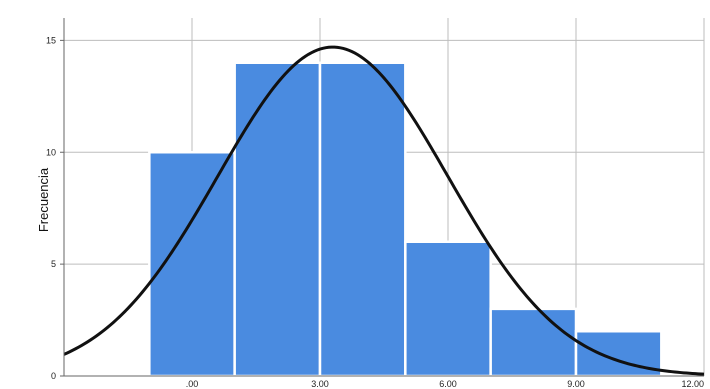  What do you see at coordinates (51, 40) in the screenshot?
I see `y-tick-label-3: 15` at bounding box center [51, 40].